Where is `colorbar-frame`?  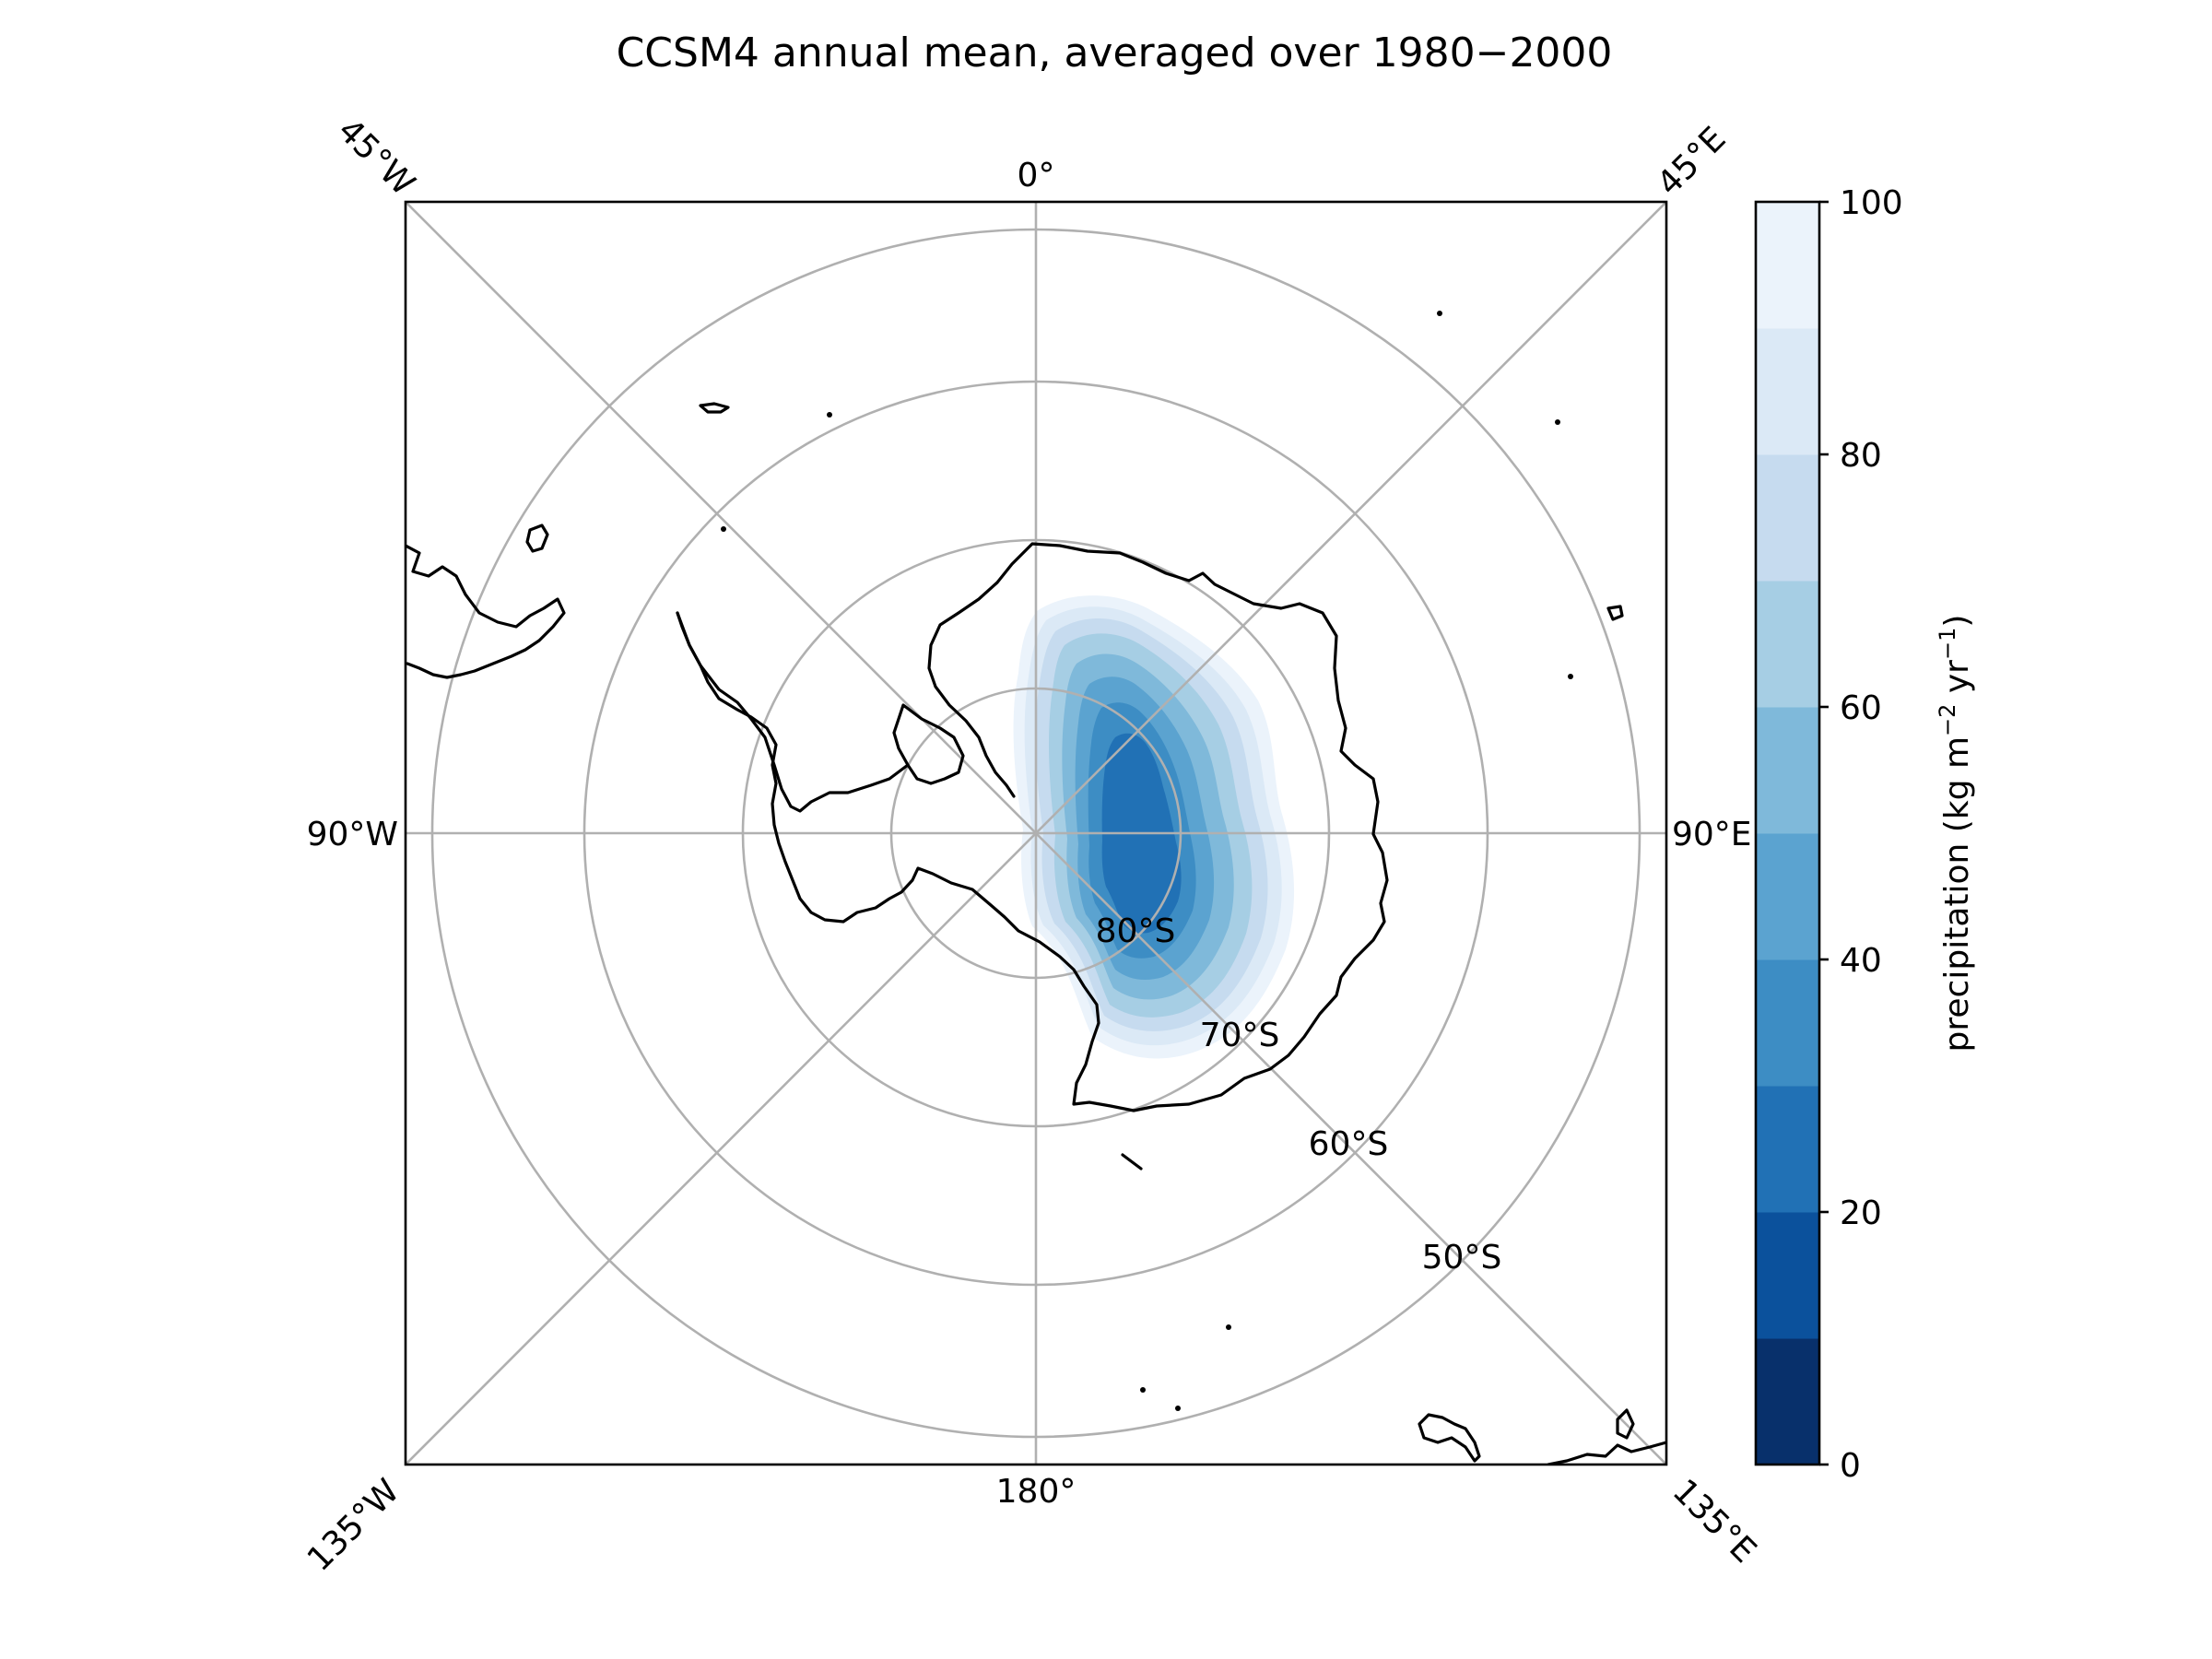
colorbar-frame is located at coordinates (1787, 833).